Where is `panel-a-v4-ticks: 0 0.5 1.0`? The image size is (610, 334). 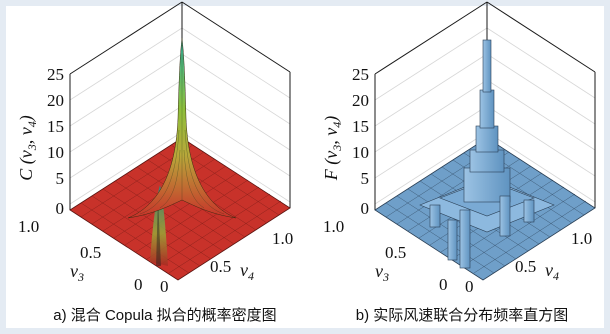
panel-a-v4-ticks: 0 0.5 1.0 is located at coordinates (226, 262).